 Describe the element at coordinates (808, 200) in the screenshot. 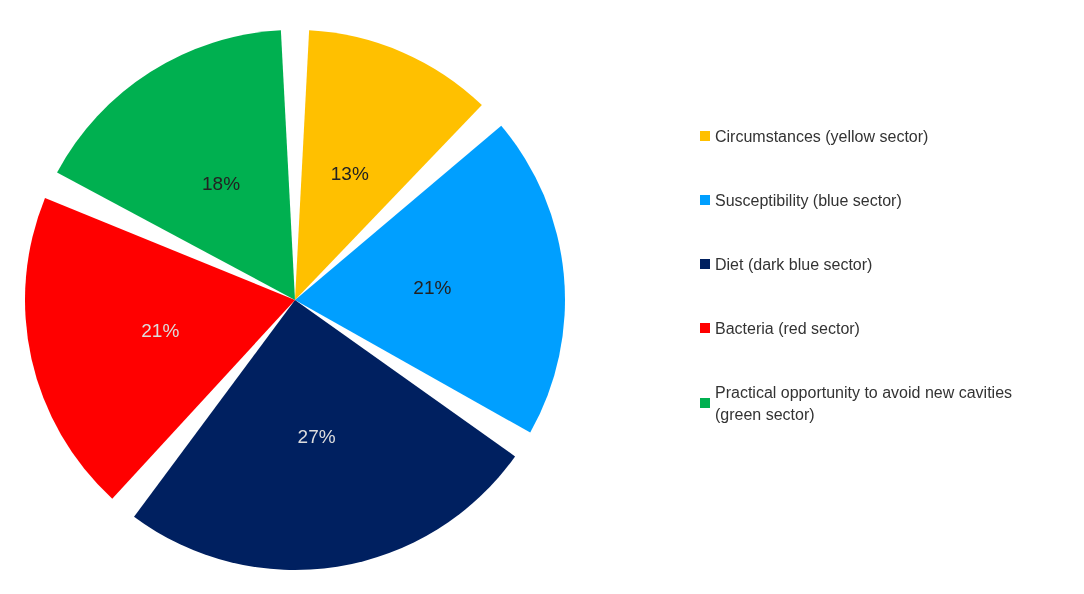

I see `legend-label: Susceptibility (blue sector)` at that location.